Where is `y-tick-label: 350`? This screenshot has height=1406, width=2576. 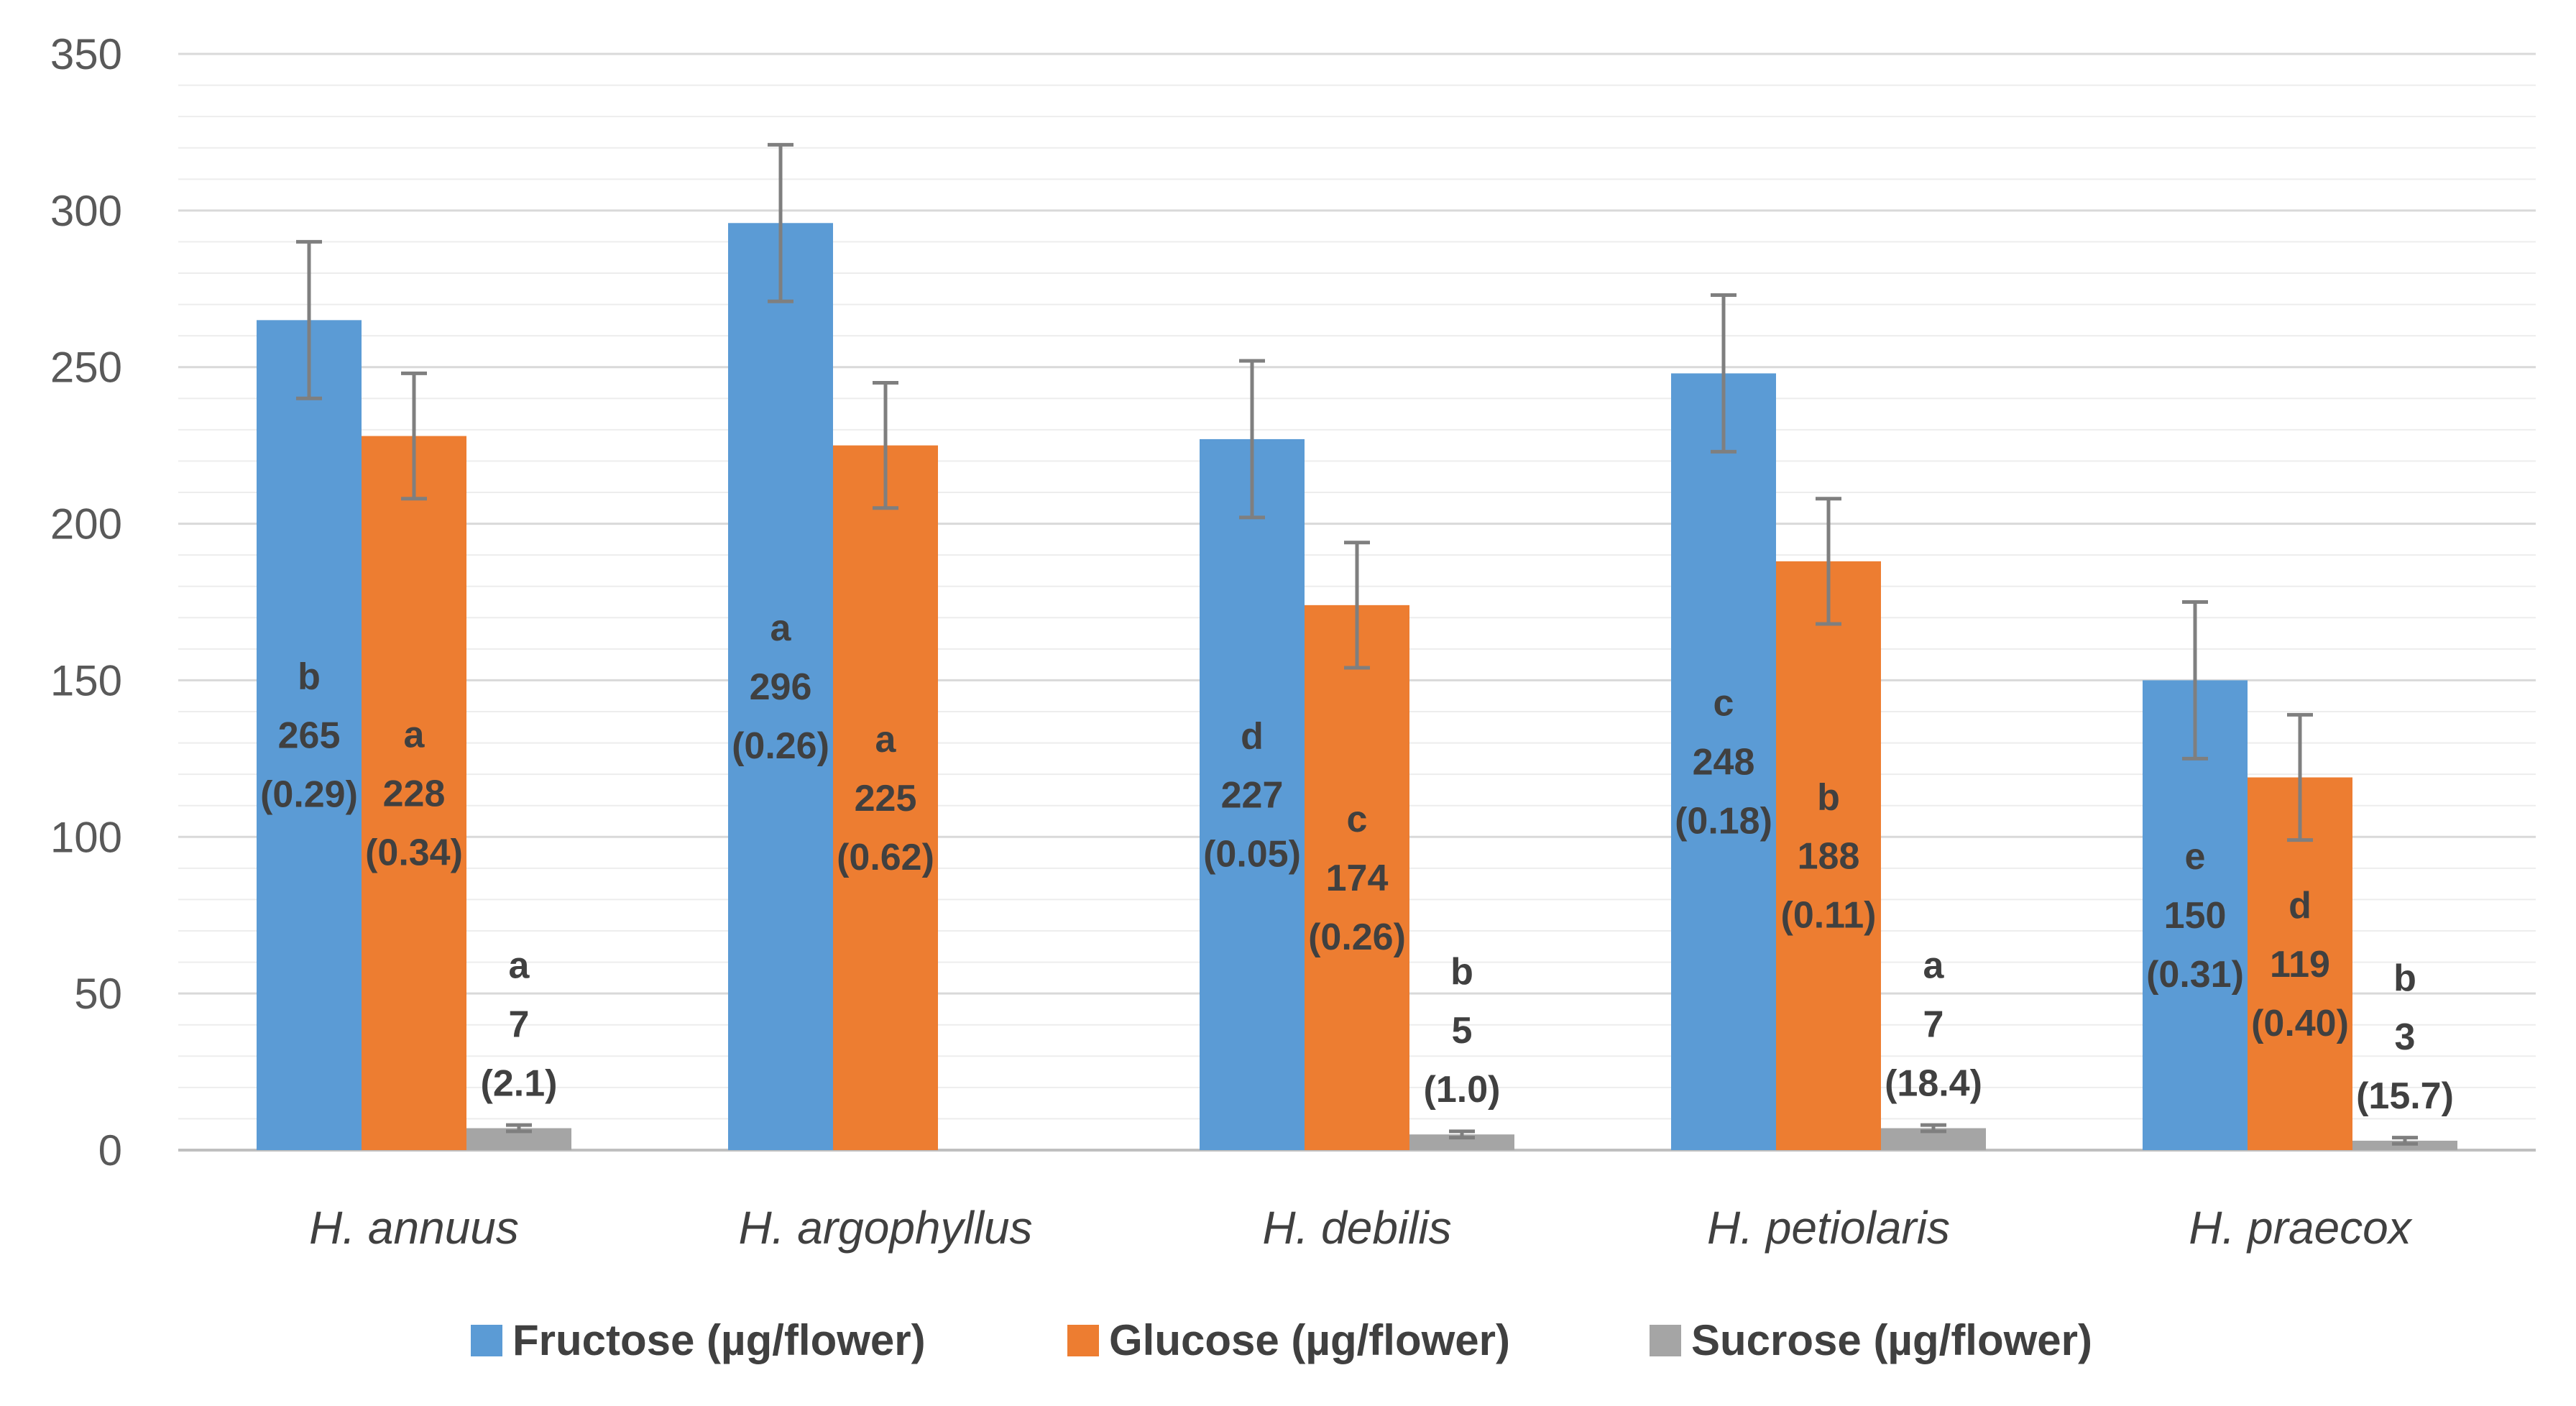 y-tick-label: 350 is located at coordinates (86, 54).